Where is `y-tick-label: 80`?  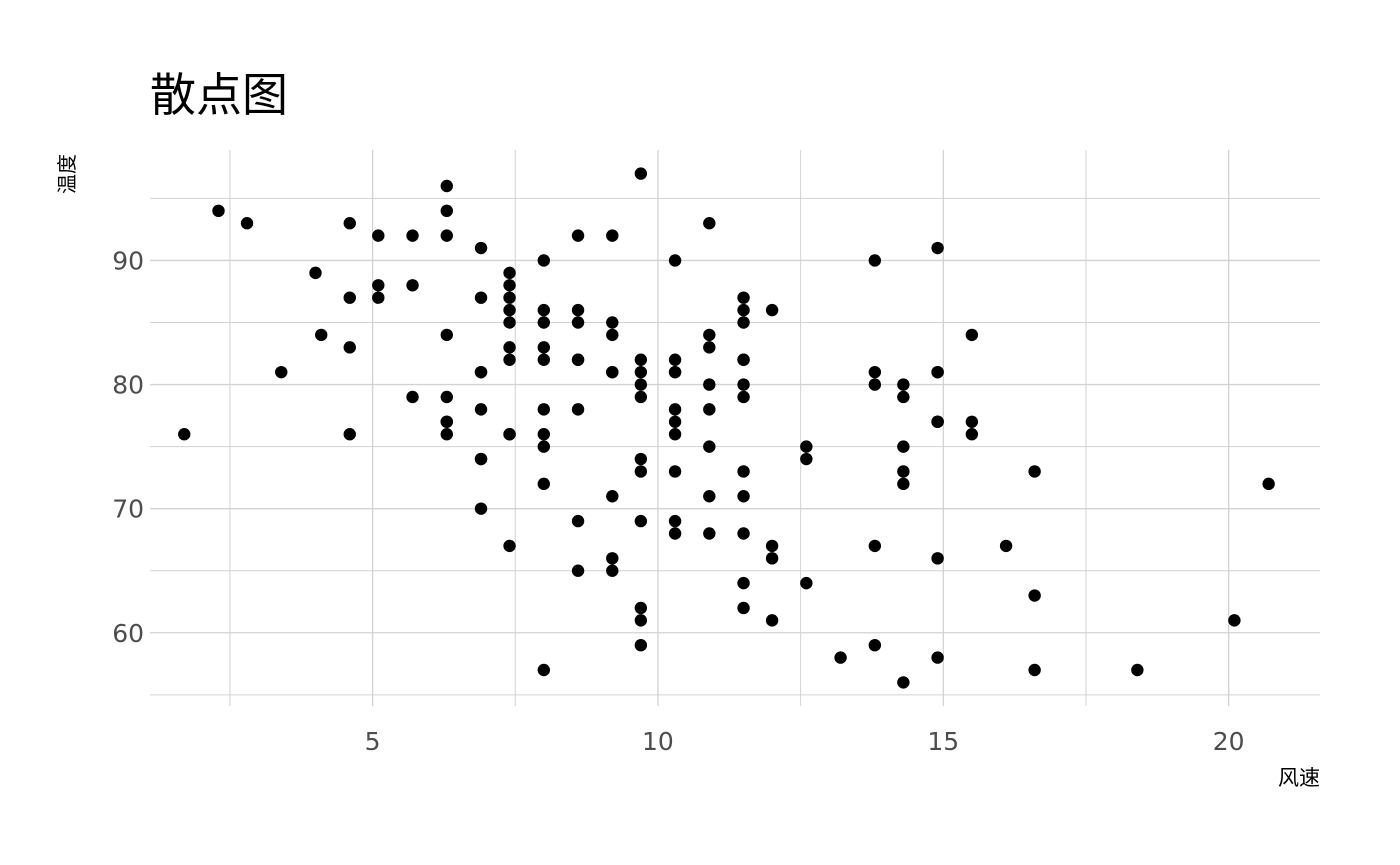 y-tick-label: 80 is located at coordinates (128, 385).